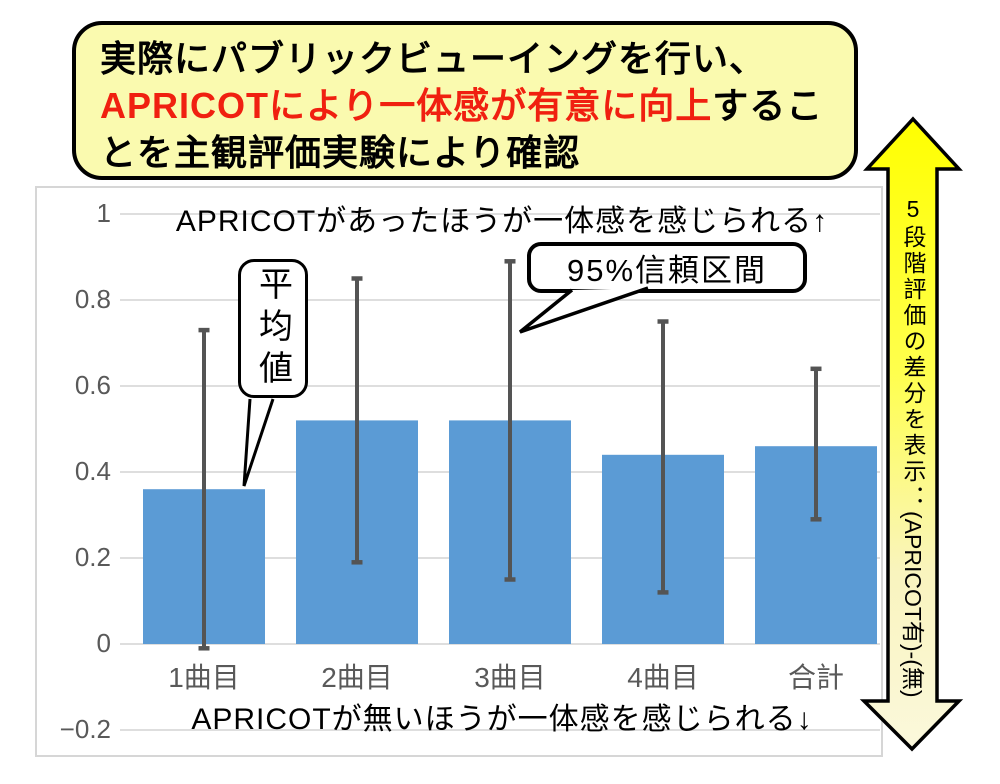  I want to click on category-label: 4曲目, so click(663, 677).